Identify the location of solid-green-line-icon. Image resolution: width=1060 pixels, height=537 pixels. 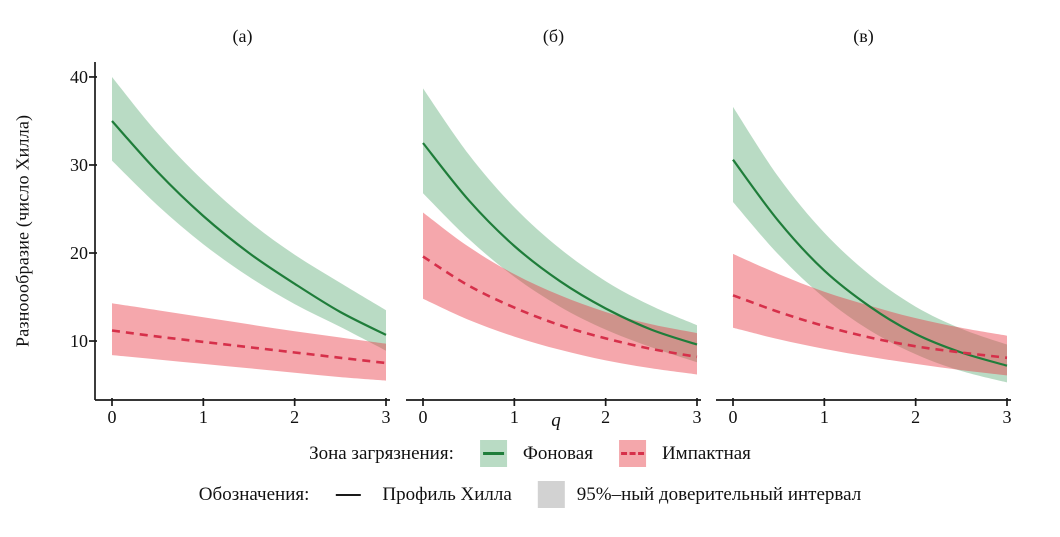
(493, 453).